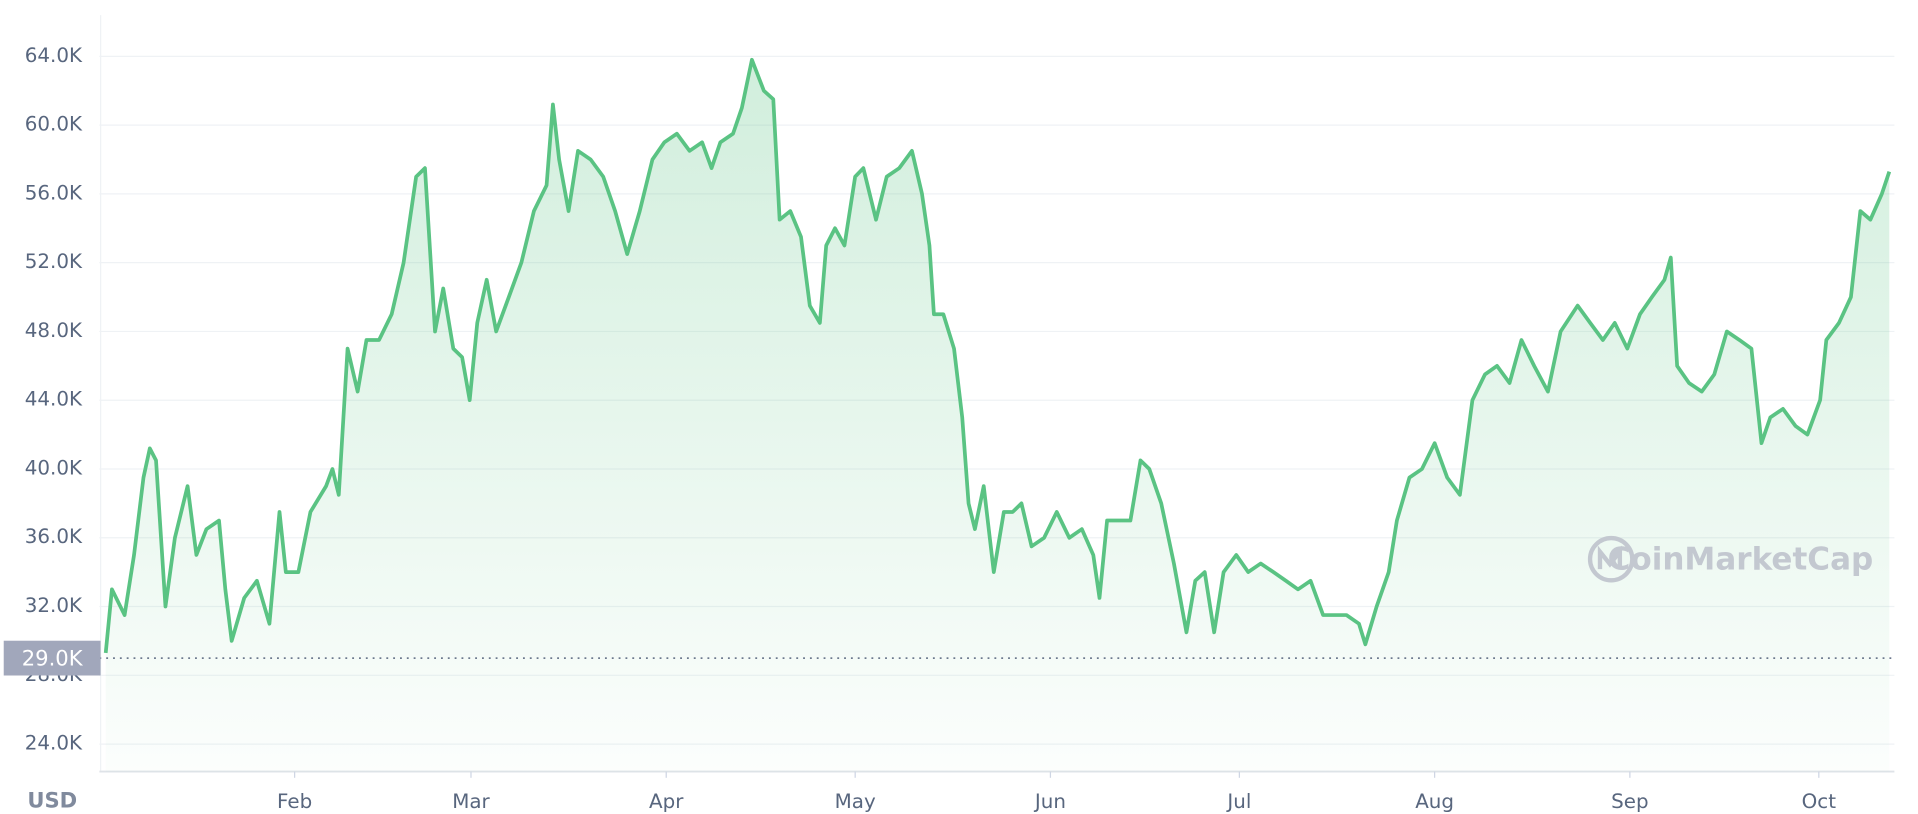 The height and width of the screenshot is (814, 1918). What do you see at coordinates (54, 743) in the screenshot?
I see `y-tick-label: 24.0K` at bounding box center [54, 743].